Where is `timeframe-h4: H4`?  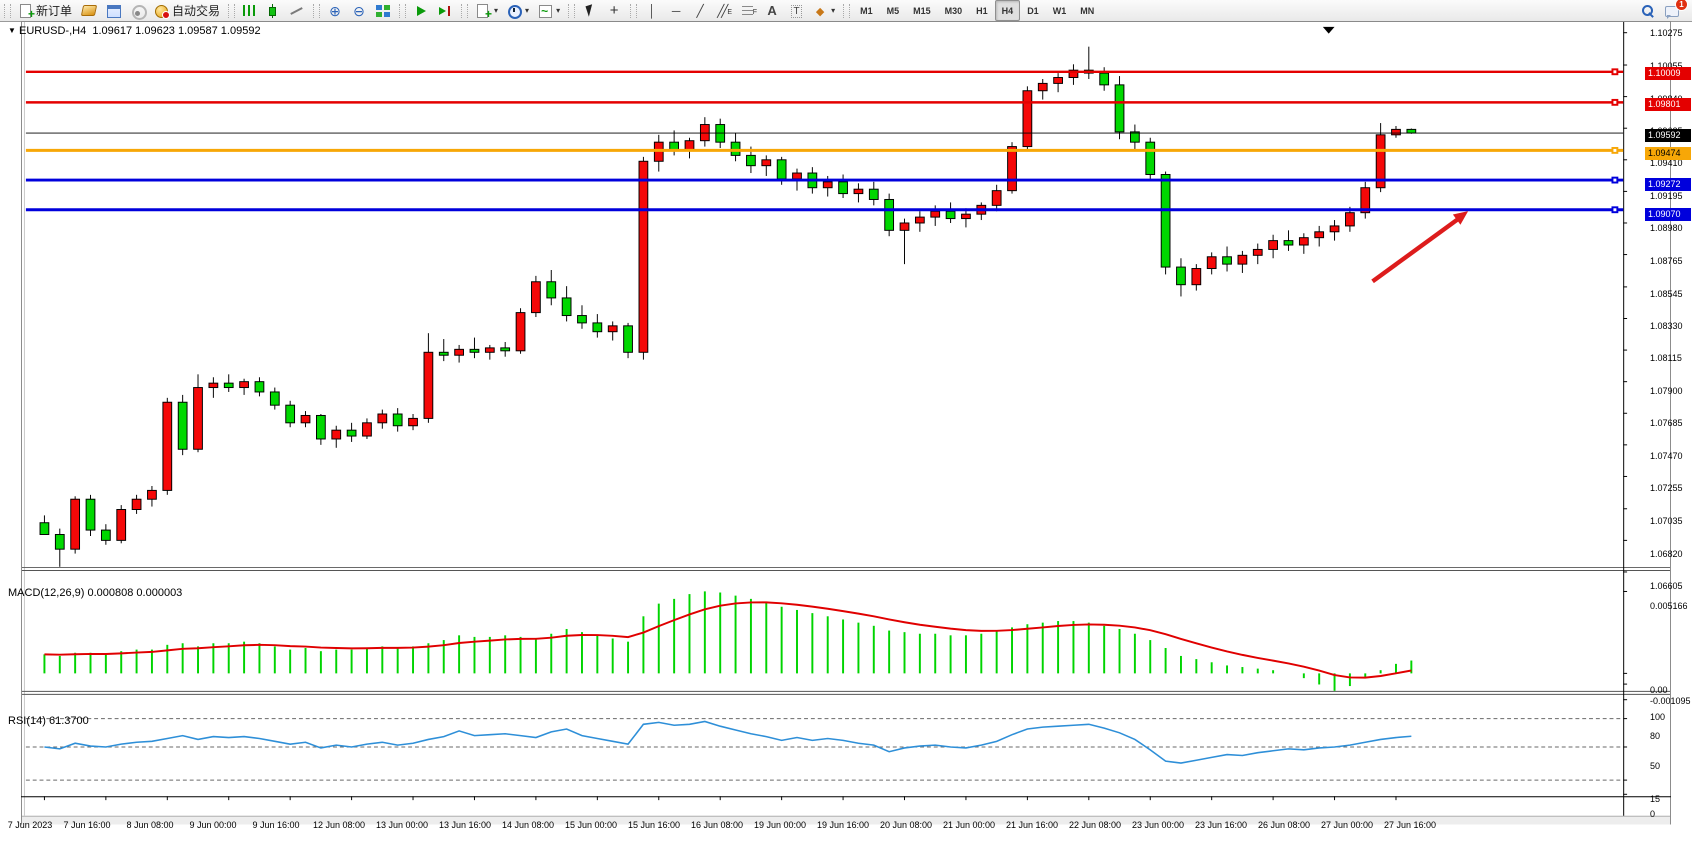 timeframe-h4: H4 is located at coordinates (1007, 10).